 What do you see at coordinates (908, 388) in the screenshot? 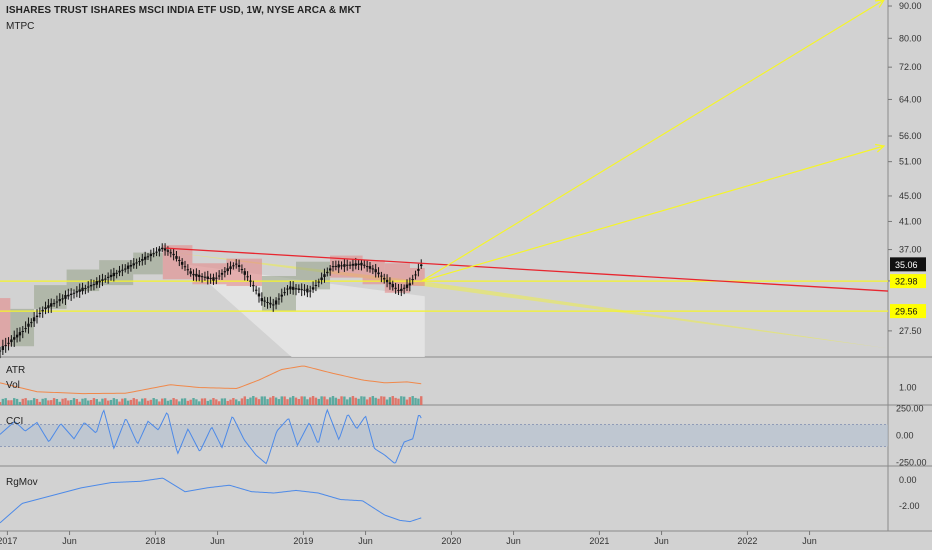
I see `atr-tick-label: 1.00` at bounding box center [908, 388].